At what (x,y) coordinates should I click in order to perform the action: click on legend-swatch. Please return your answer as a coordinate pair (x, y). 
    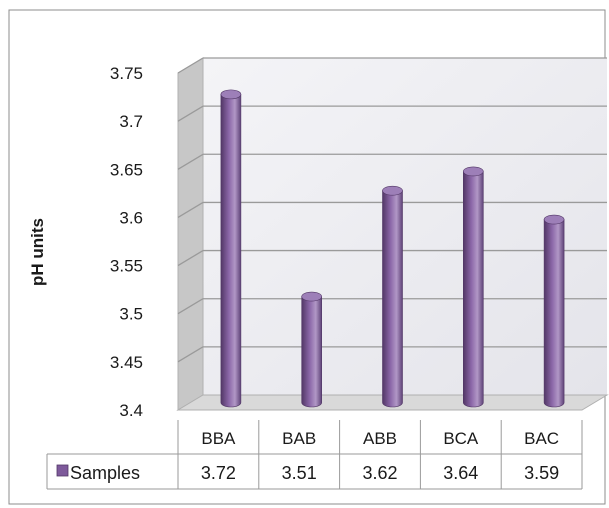
    Looking at the image, I should click on (62, 470).